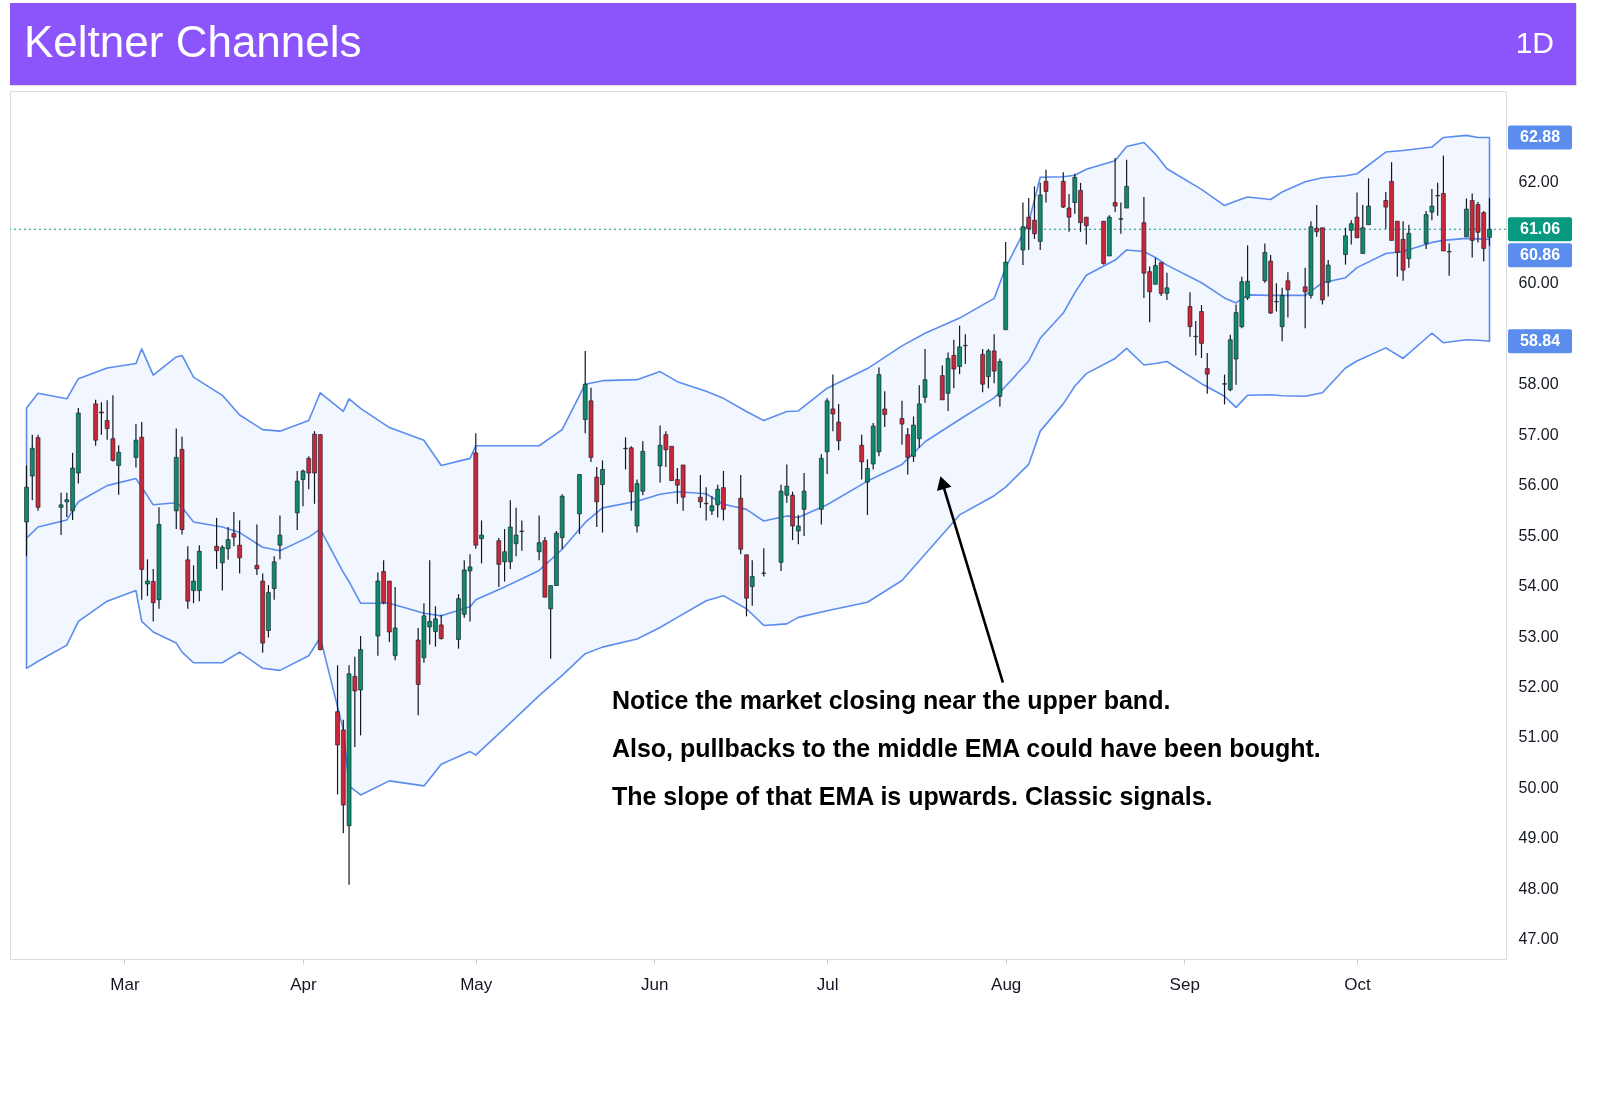  What do you see at coordinates (1538, 737) in the screenshot?
I see `y-tick-label: 51.00` at bounding box center [1538, 737].